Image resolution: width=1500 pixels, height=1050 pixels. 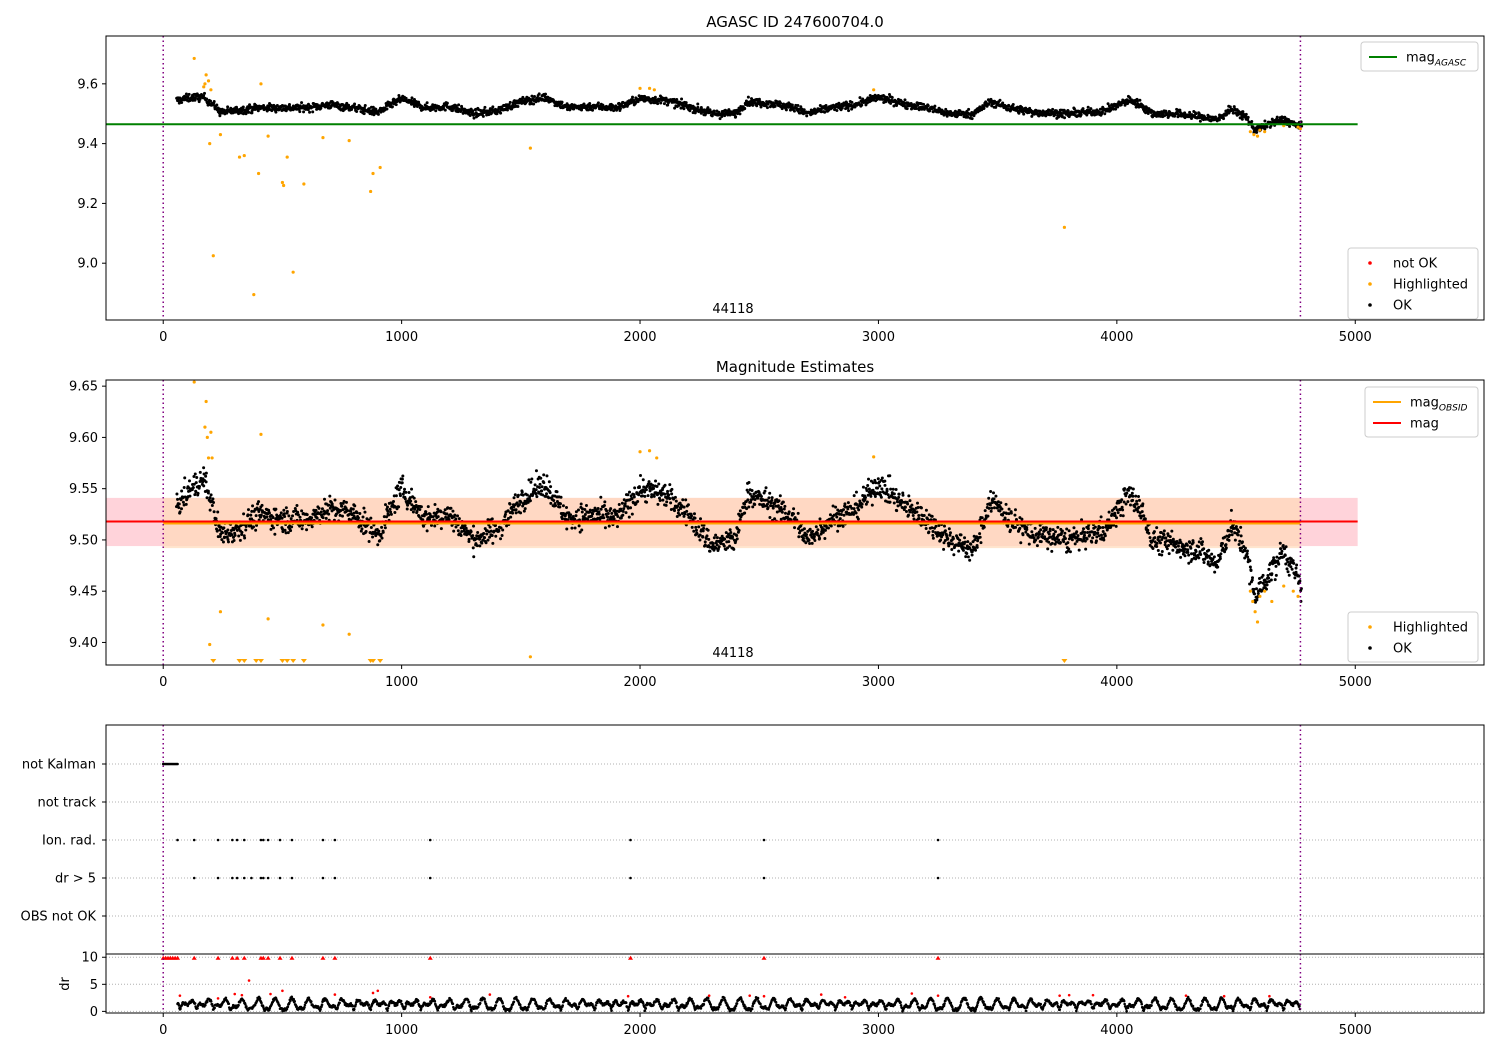 What do you see at coordinates (163, 337) in the screenshot?
I see `x-tick-label: 0` at bounding box center [163, 337].